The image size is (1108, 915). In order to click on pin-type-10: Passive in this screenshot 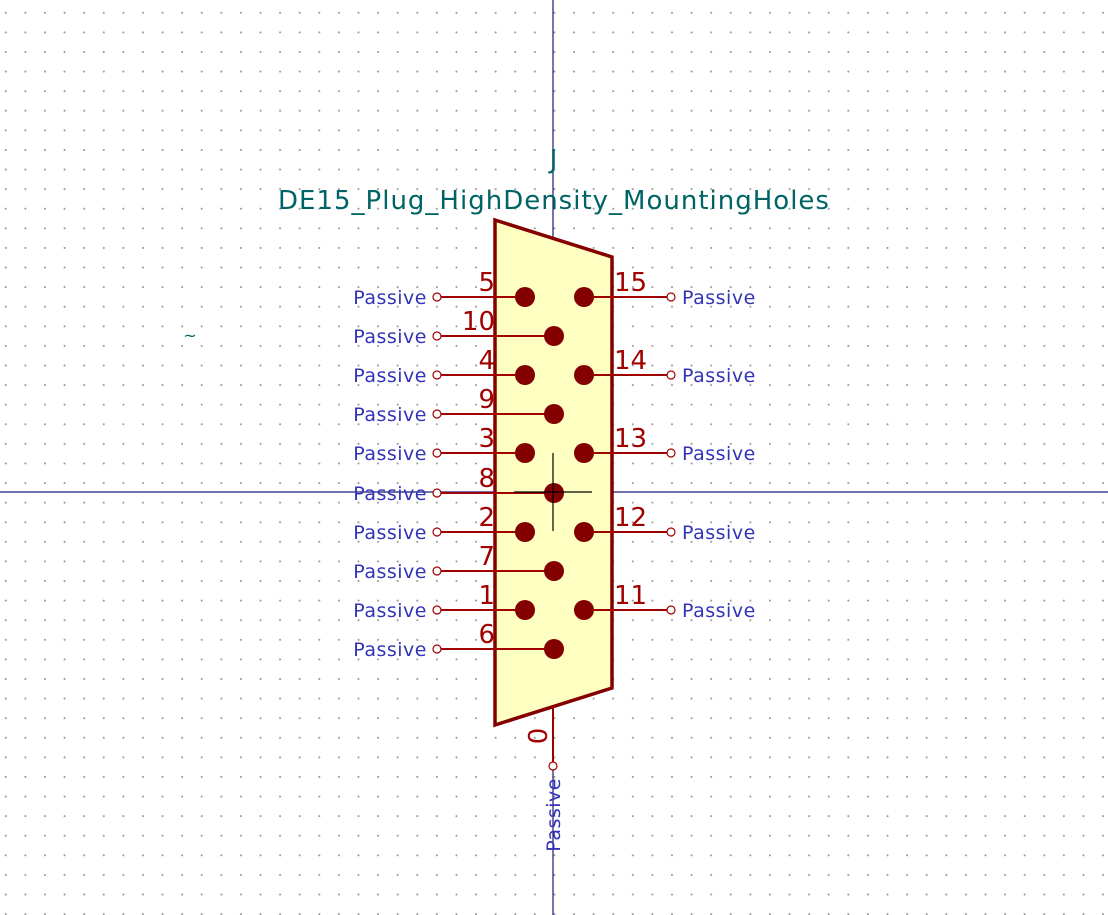, I will do `click(390, 337)`.